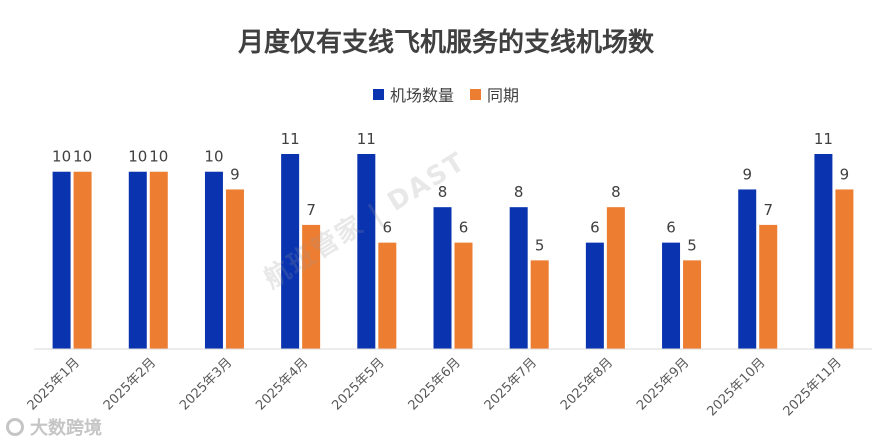  I want to click on legend-label-same-period: 同期, so click(503, 95).